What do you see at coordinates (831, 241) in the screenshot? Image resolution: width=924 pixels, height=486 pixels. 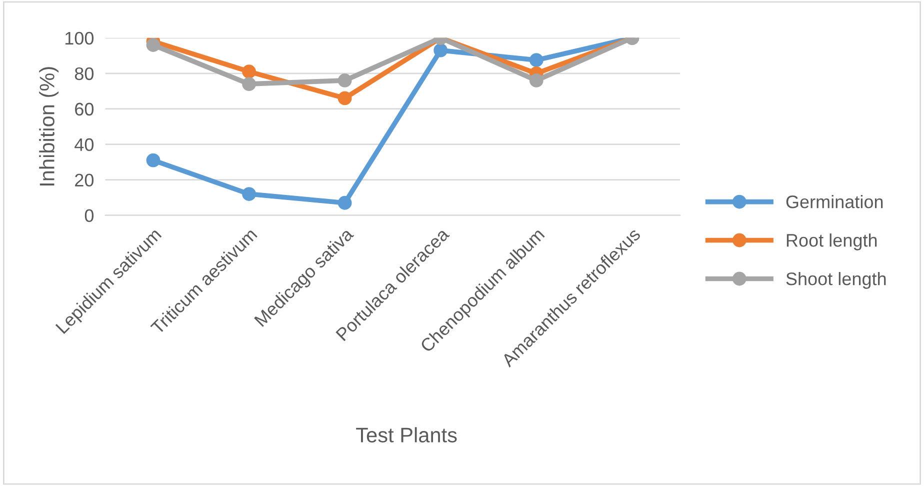 I see `legend-label: Root length` at bounding box center [831, 241].